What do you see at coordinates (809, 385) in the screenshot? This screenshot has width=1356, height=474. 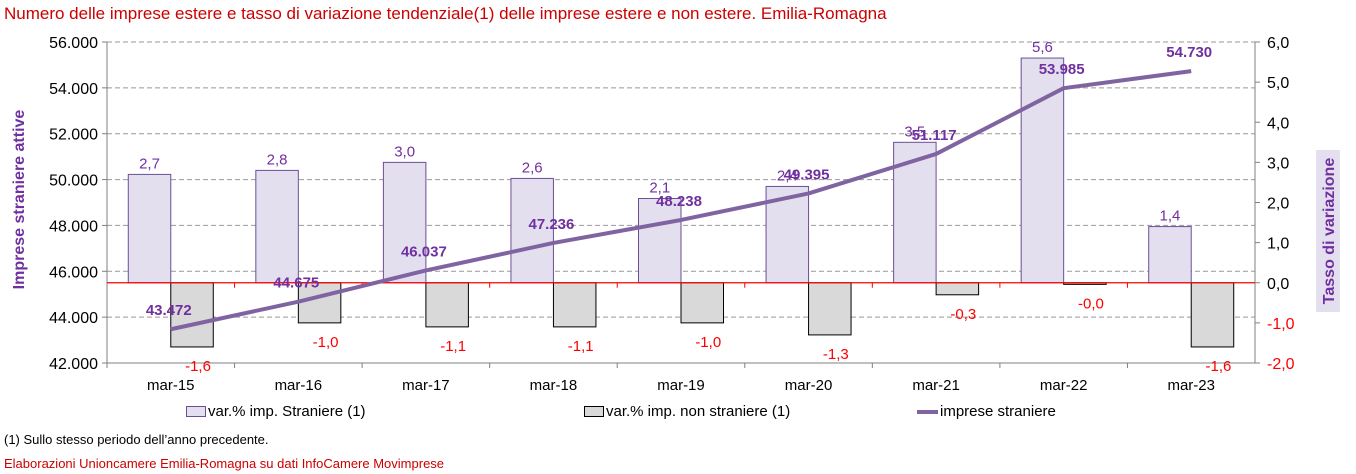 I see `x-tick-label: mar-20` at bounding box center [809, 385].